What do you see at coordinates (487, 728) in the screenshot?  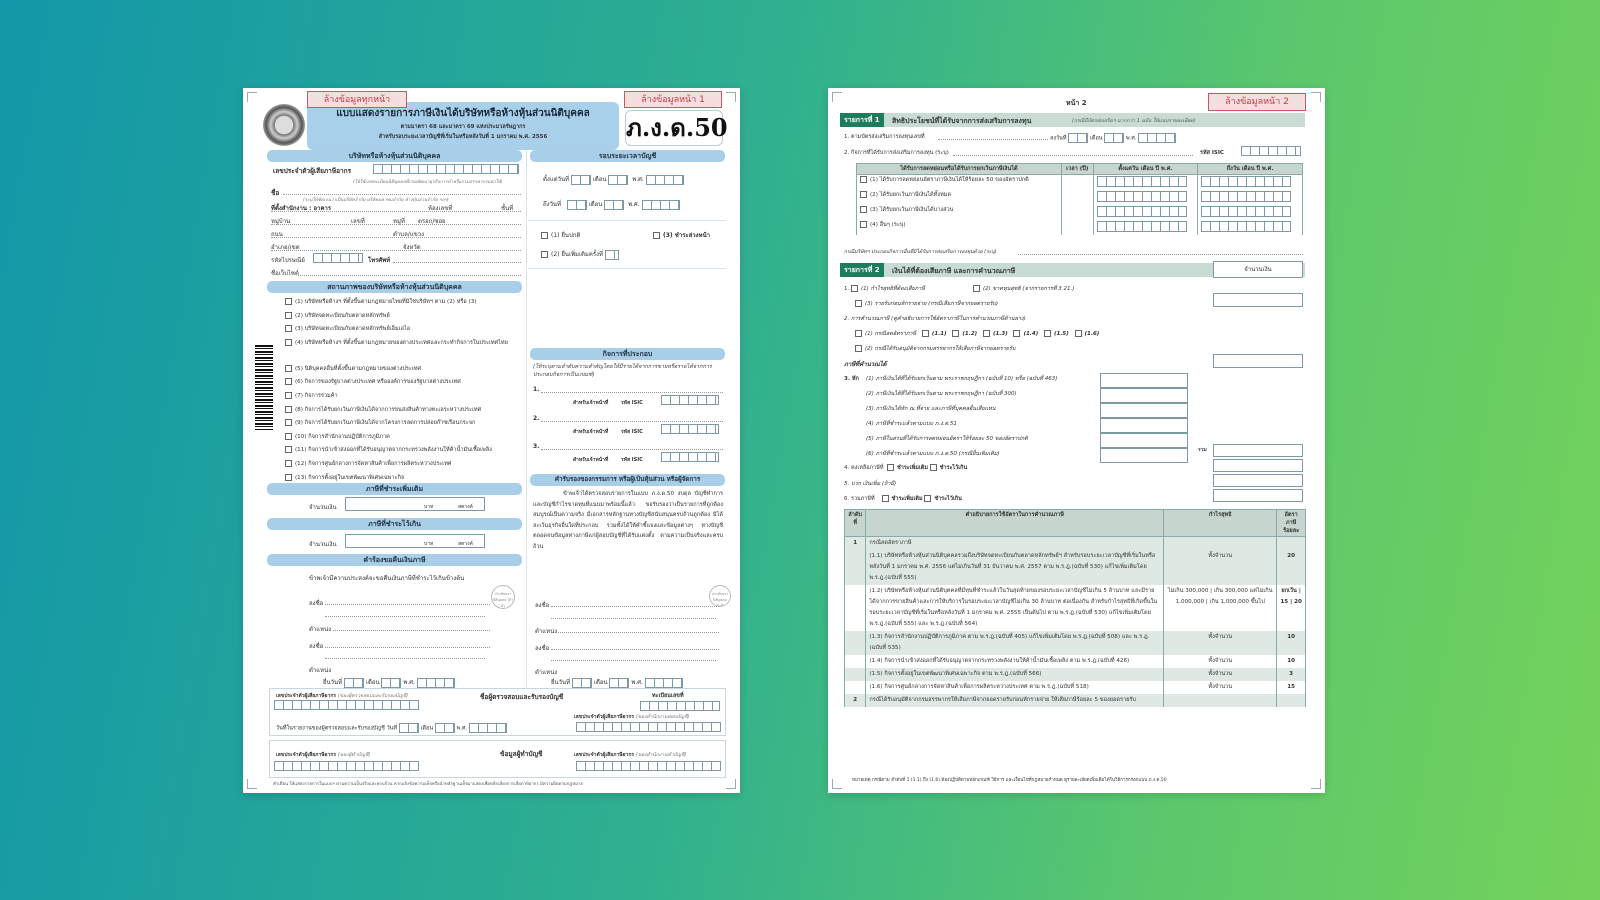 I see `report-year-input` at bounding box center [487, 728].